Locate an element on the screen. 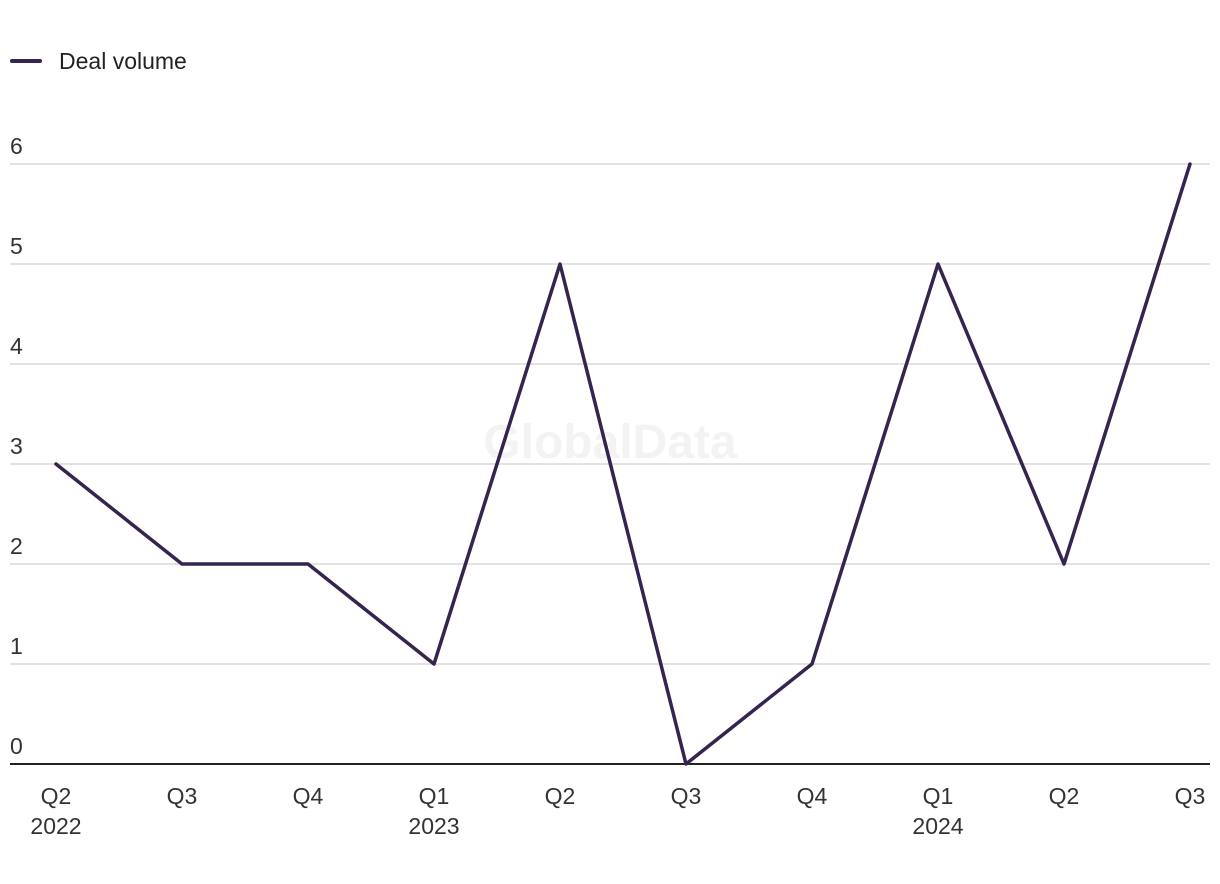 Image resolution: width=1220 pixels, height=884 pixels. x-tick-year-label: 2022 is located at coordinates (55, 826).